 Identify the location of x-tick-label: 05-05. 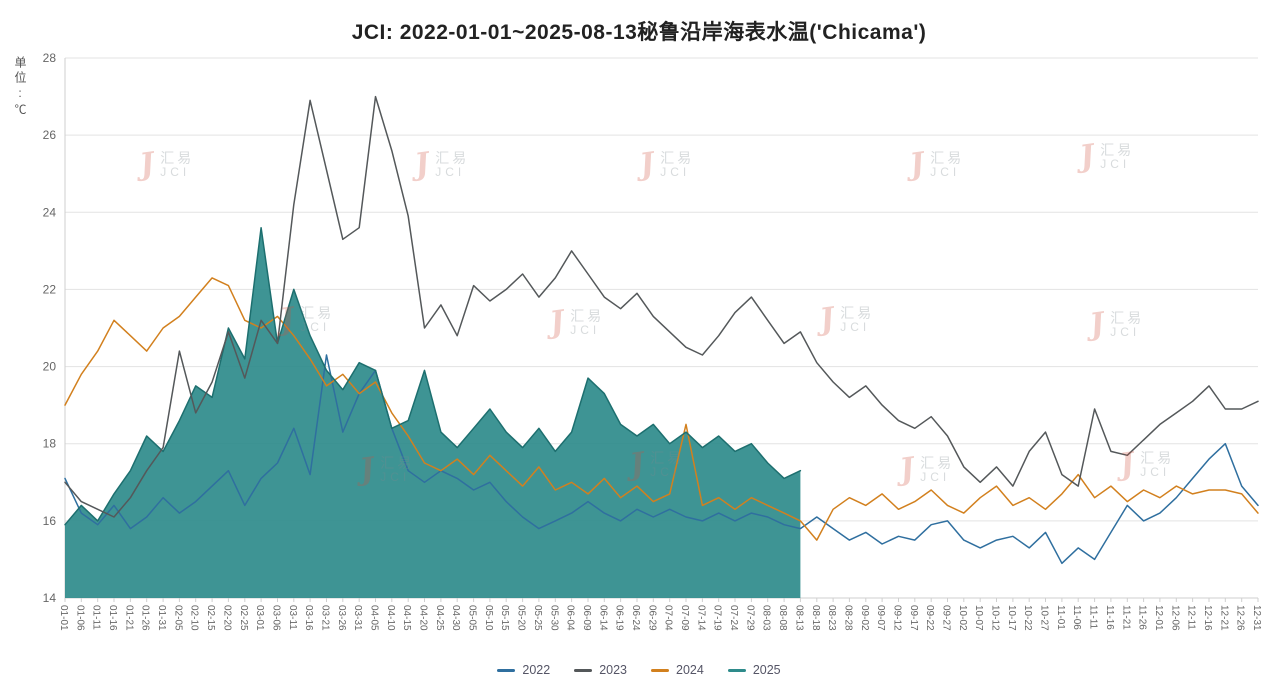
(472, 618).